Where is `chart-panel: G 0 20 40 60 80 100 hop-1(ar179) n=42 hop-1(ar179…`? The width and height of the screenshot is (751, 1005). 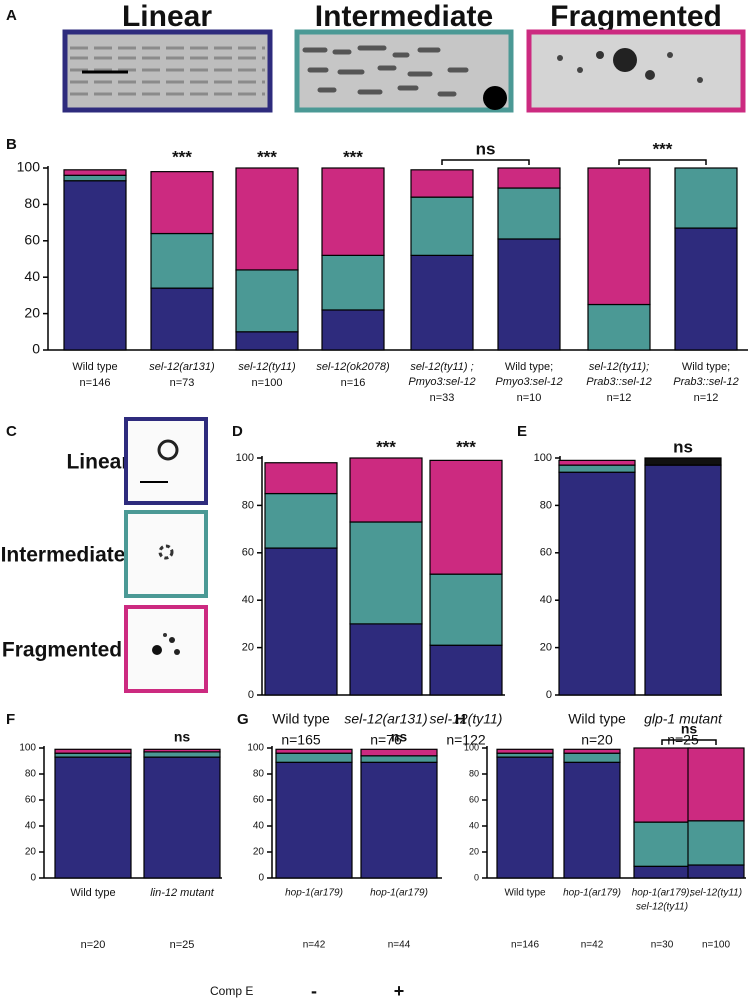
chart-panel: G 0 20 40 60 80 100 hop-1(ar179) n=42 hop-1(ar179… is located at coordinates (326, 856).